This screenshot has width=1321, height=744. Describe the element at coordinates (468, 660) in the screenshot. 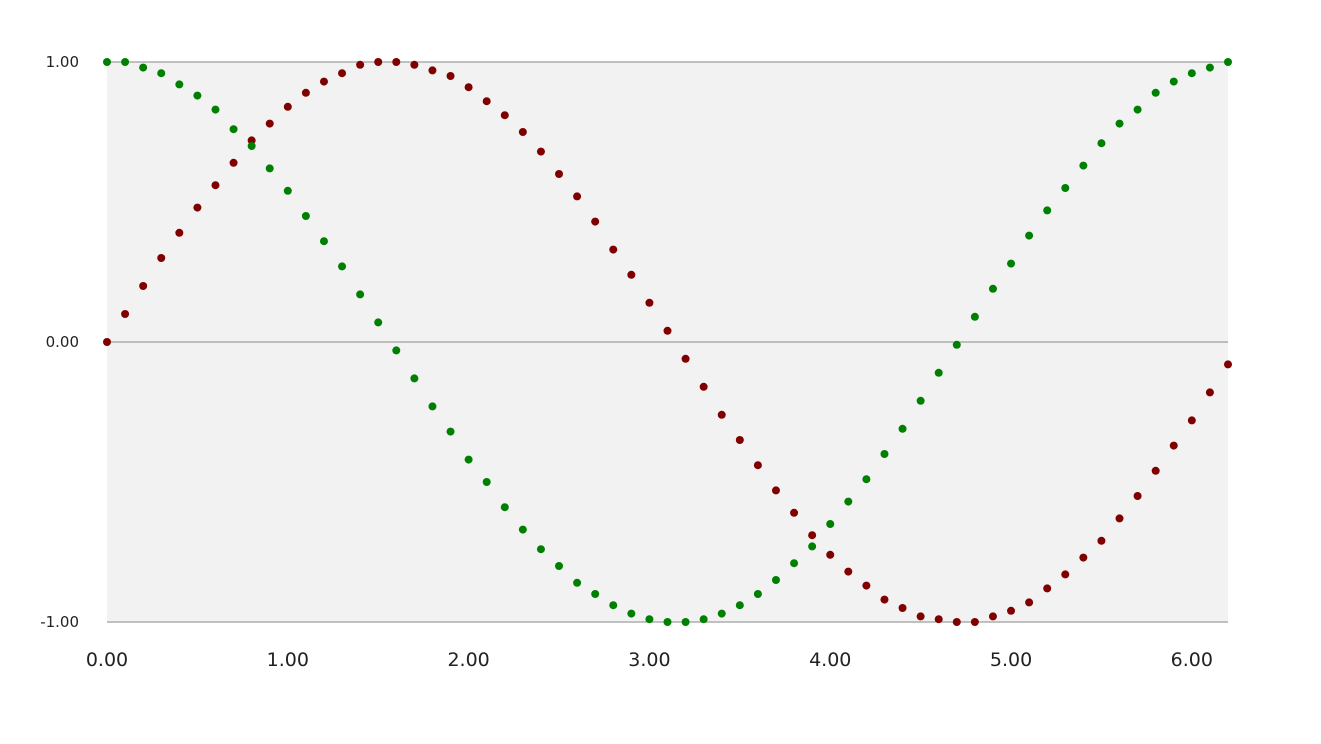

I see `x-tick-label: 2.00` at that location.